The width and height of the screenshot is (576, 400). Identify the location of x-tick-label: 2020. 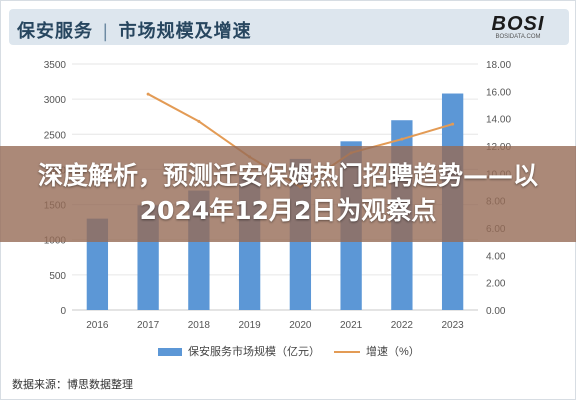
(300, 325).